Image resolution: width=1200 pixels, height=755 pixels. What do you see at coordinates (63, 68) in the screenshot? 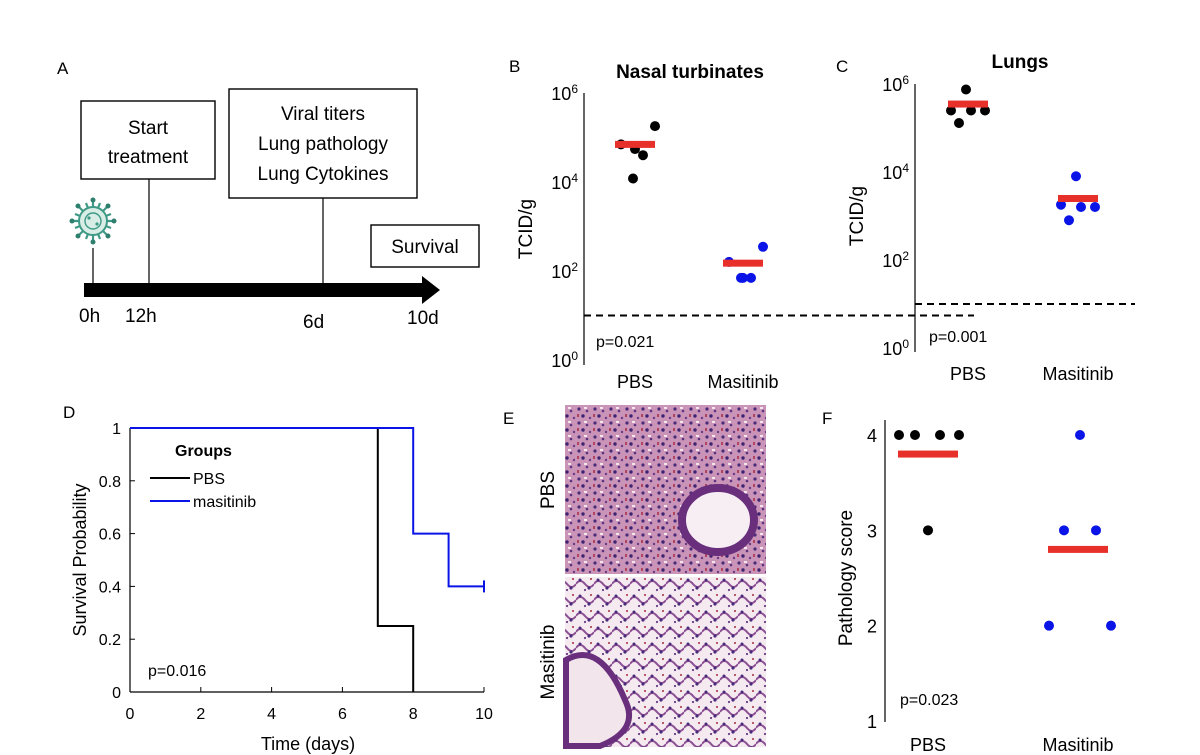
I see `panel-letter-a: A` at bounding box center [63, 68].